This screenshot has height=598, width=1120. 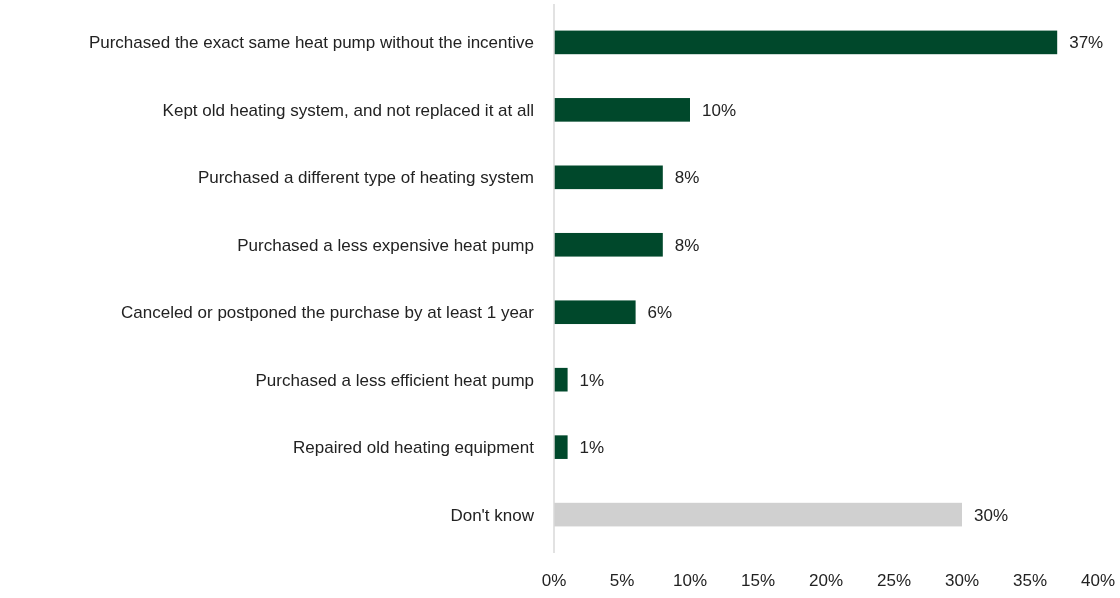 What do you see at coordinates (492, 515) in the screenshot?
I see `y-tick-label: Don't know` at bounding box center [492, 515].